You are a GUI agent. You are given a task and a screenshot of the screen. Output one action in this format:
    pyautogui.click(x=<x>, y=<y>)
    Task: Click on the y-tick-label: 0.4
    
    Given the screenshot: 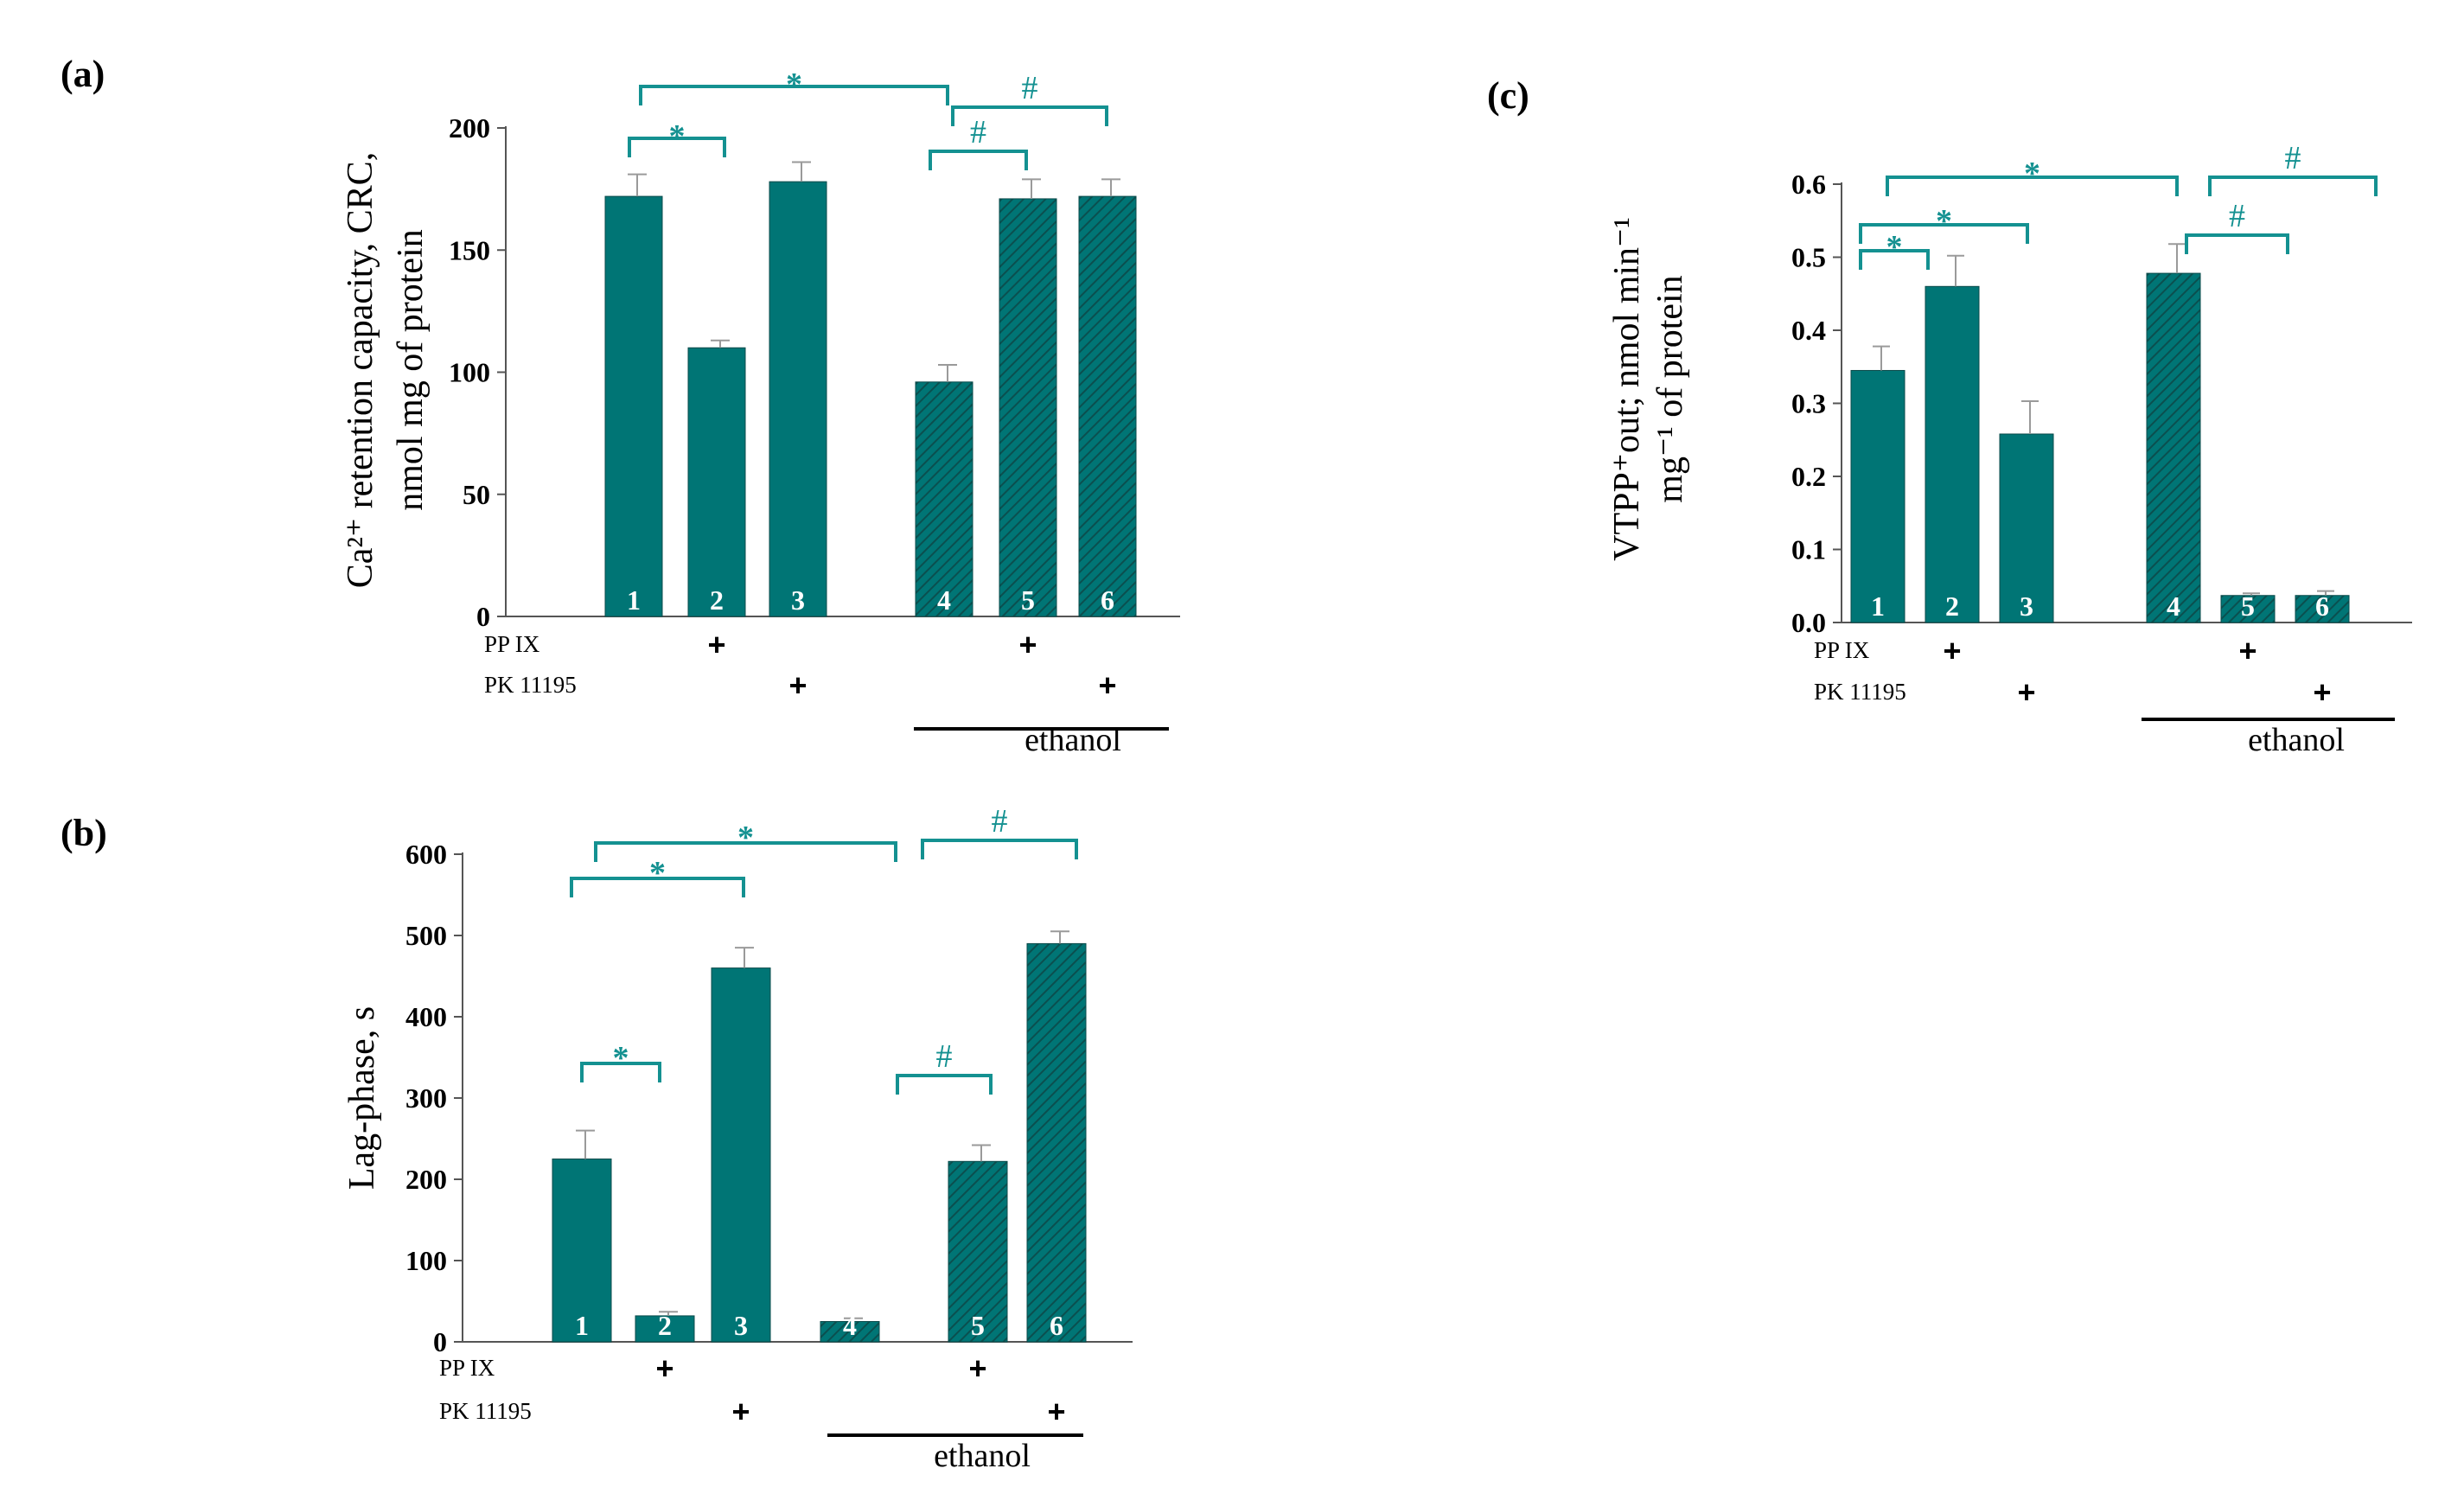 What is the action you would take?
    pyautogui.click(x=1808, y=330)
    